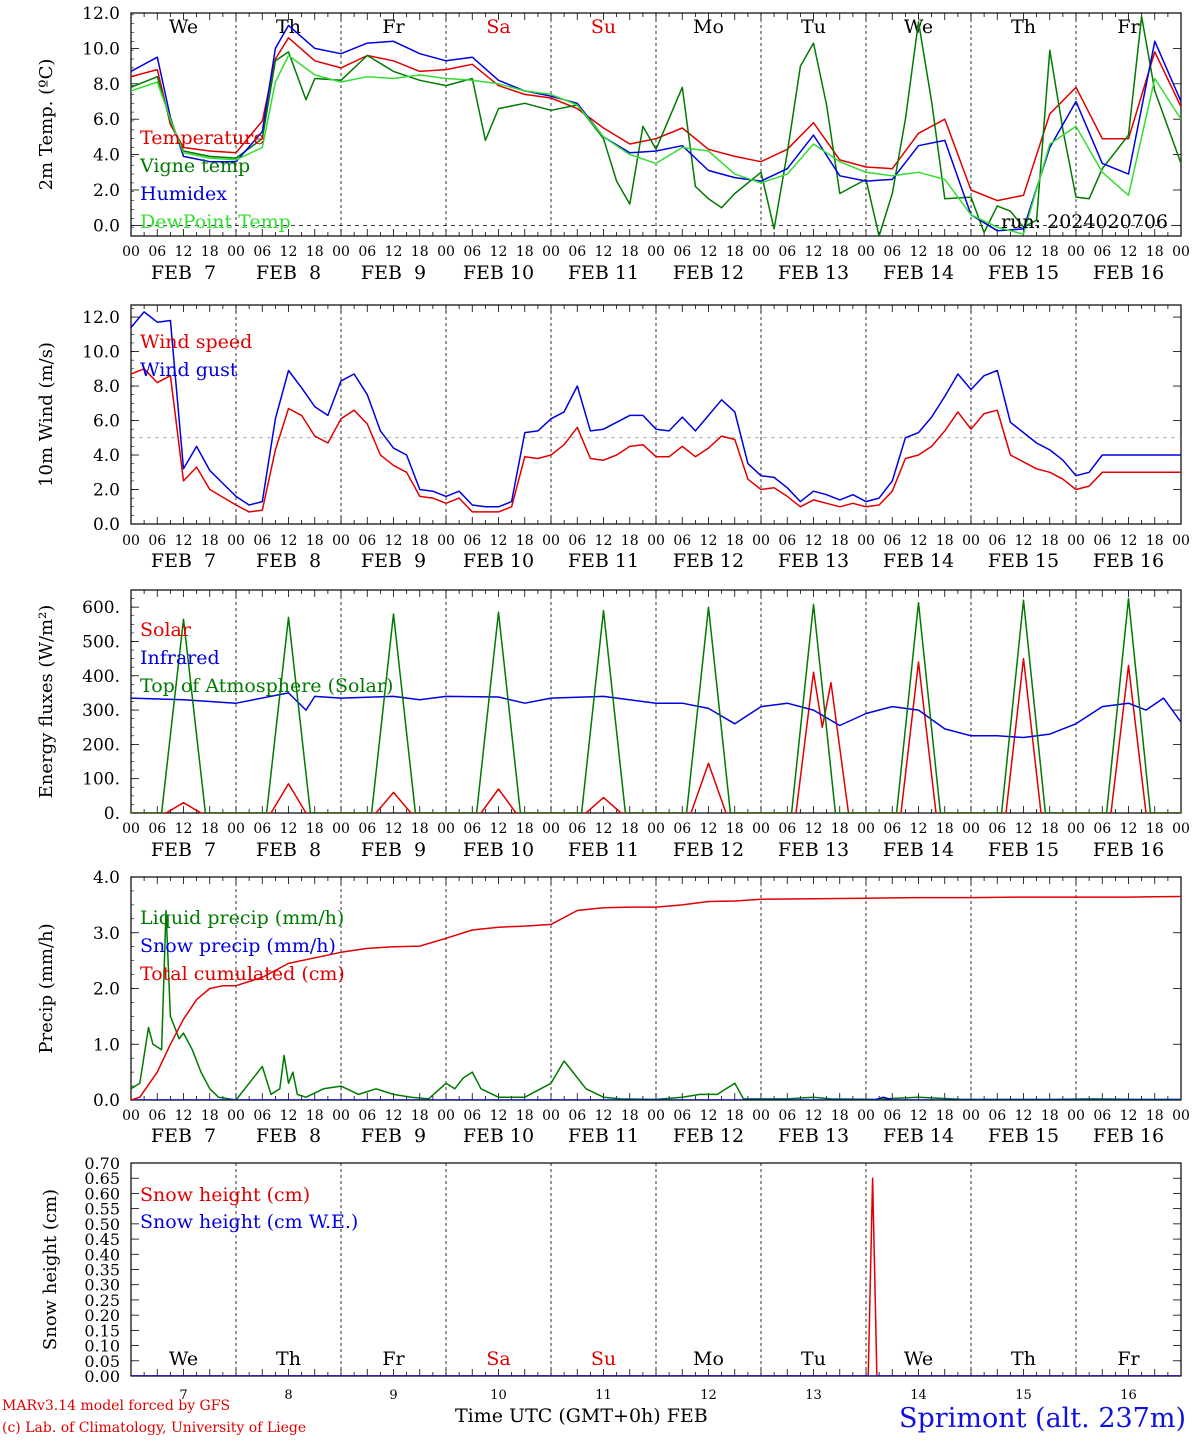 The height and width of the screenshot is (1440, 1194). I want to click on date-label: FEB 11, so click(603, 273).